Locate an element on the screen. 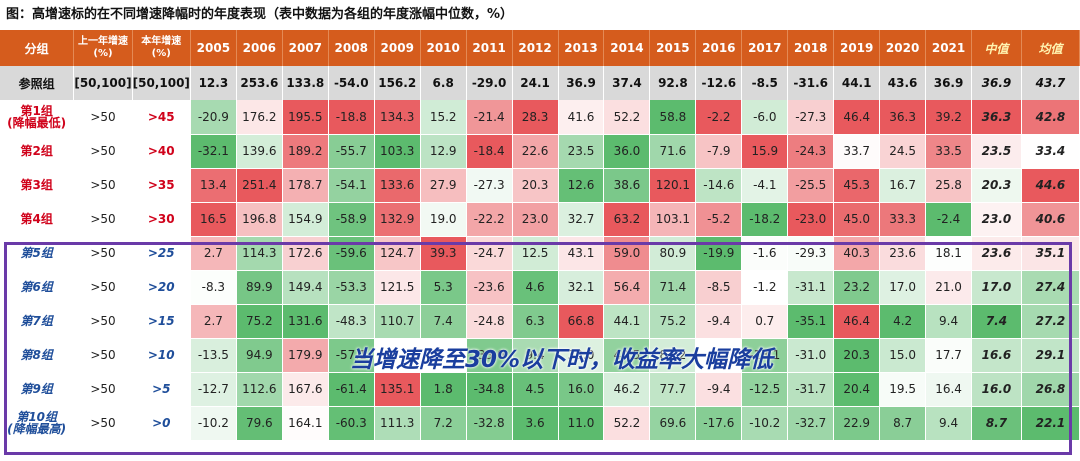  cur-growth: >10 is located at coordinates (161, 355).